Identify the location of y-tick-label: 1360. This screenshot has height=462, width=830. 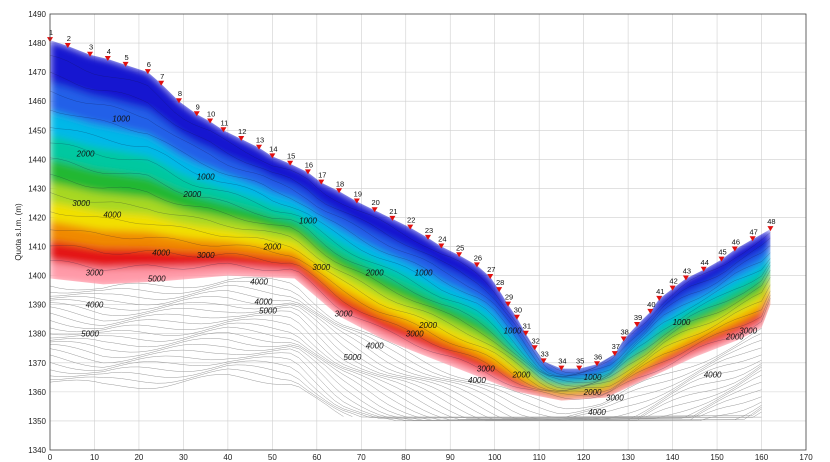
(37, 392).